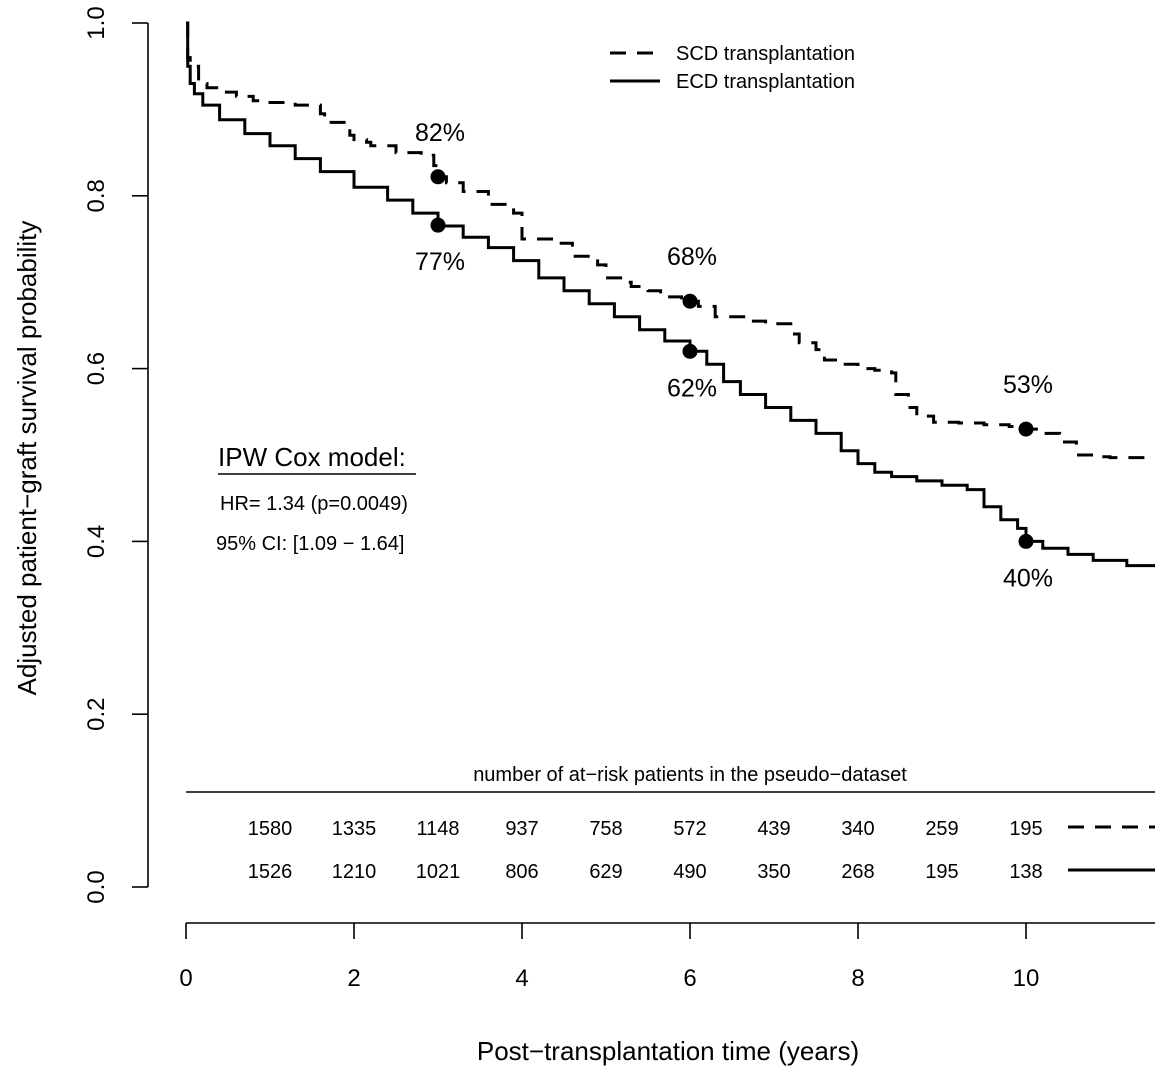 Image resolution: width=1155 pixels, height=1073 pixels. I want to click on at-risk-count-scd: 937, so click(521, 829).